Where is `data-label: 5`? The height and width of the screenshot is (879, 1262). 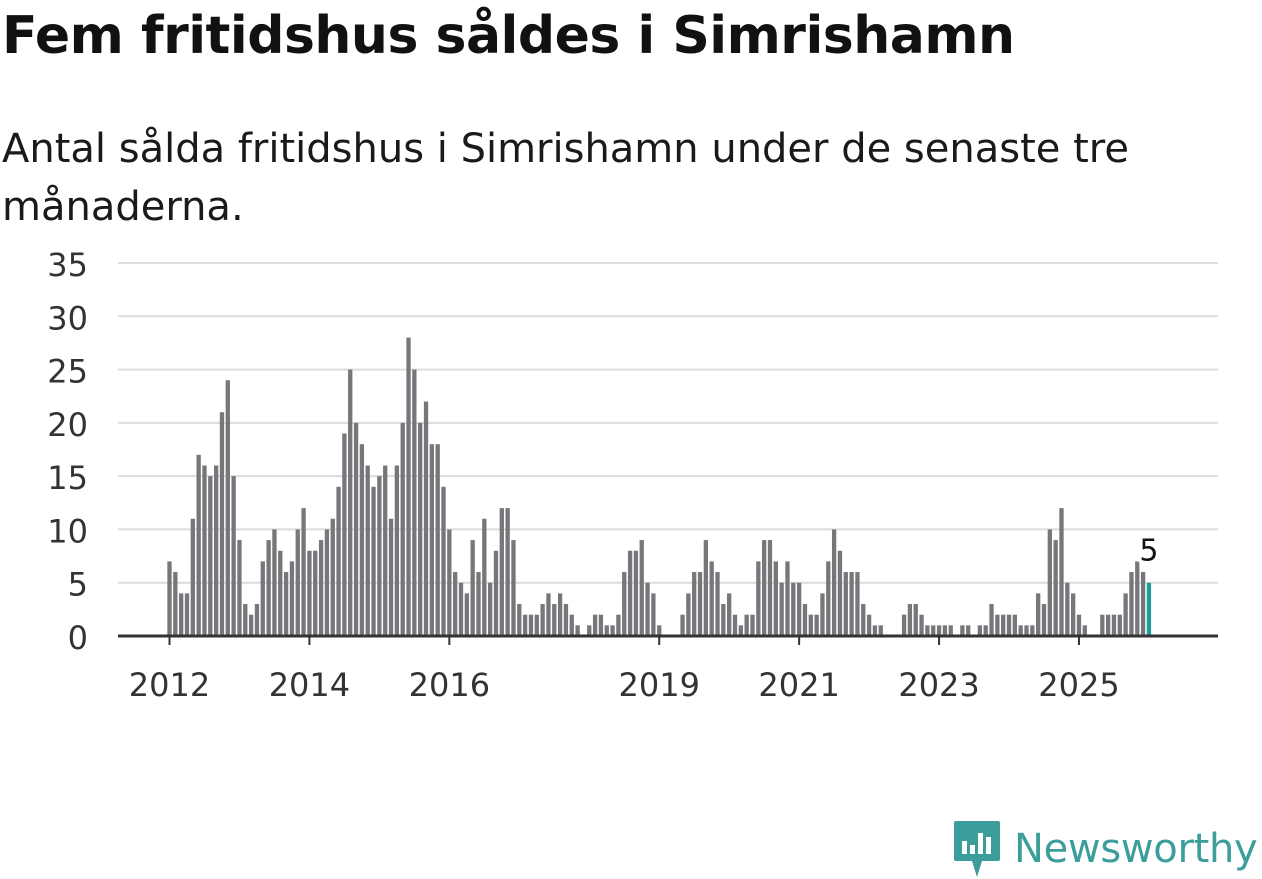 data-label: 5 is located at coordinates (1148, 551).